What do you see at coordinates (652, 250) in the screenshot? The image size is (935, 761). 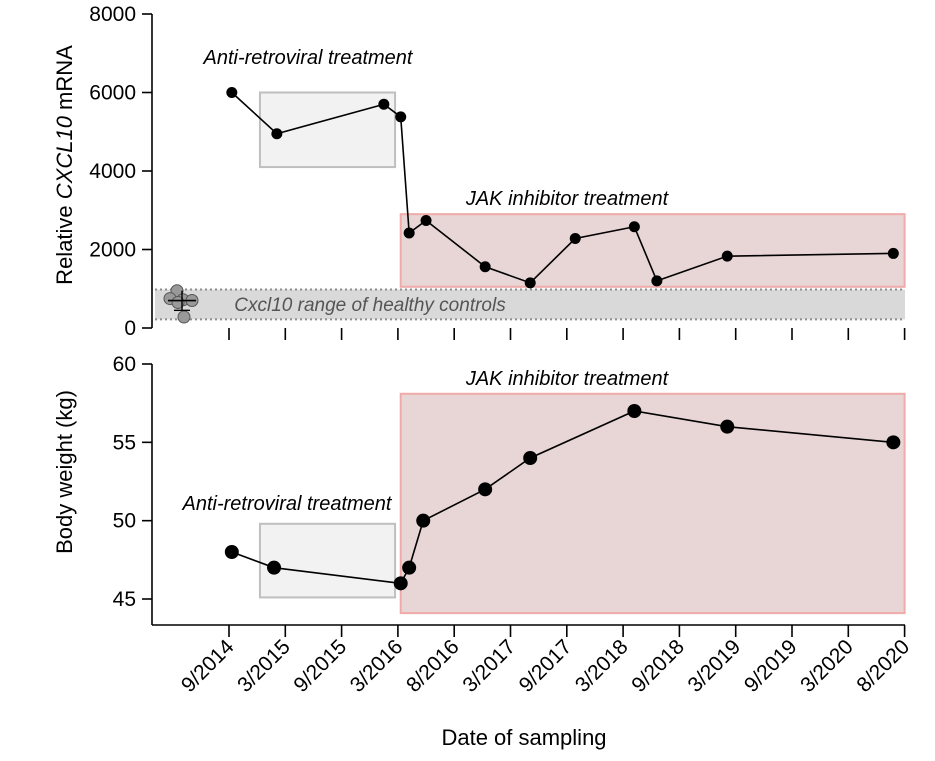 I see `top-jak-treatment-box` at bounding box center [652, 250].